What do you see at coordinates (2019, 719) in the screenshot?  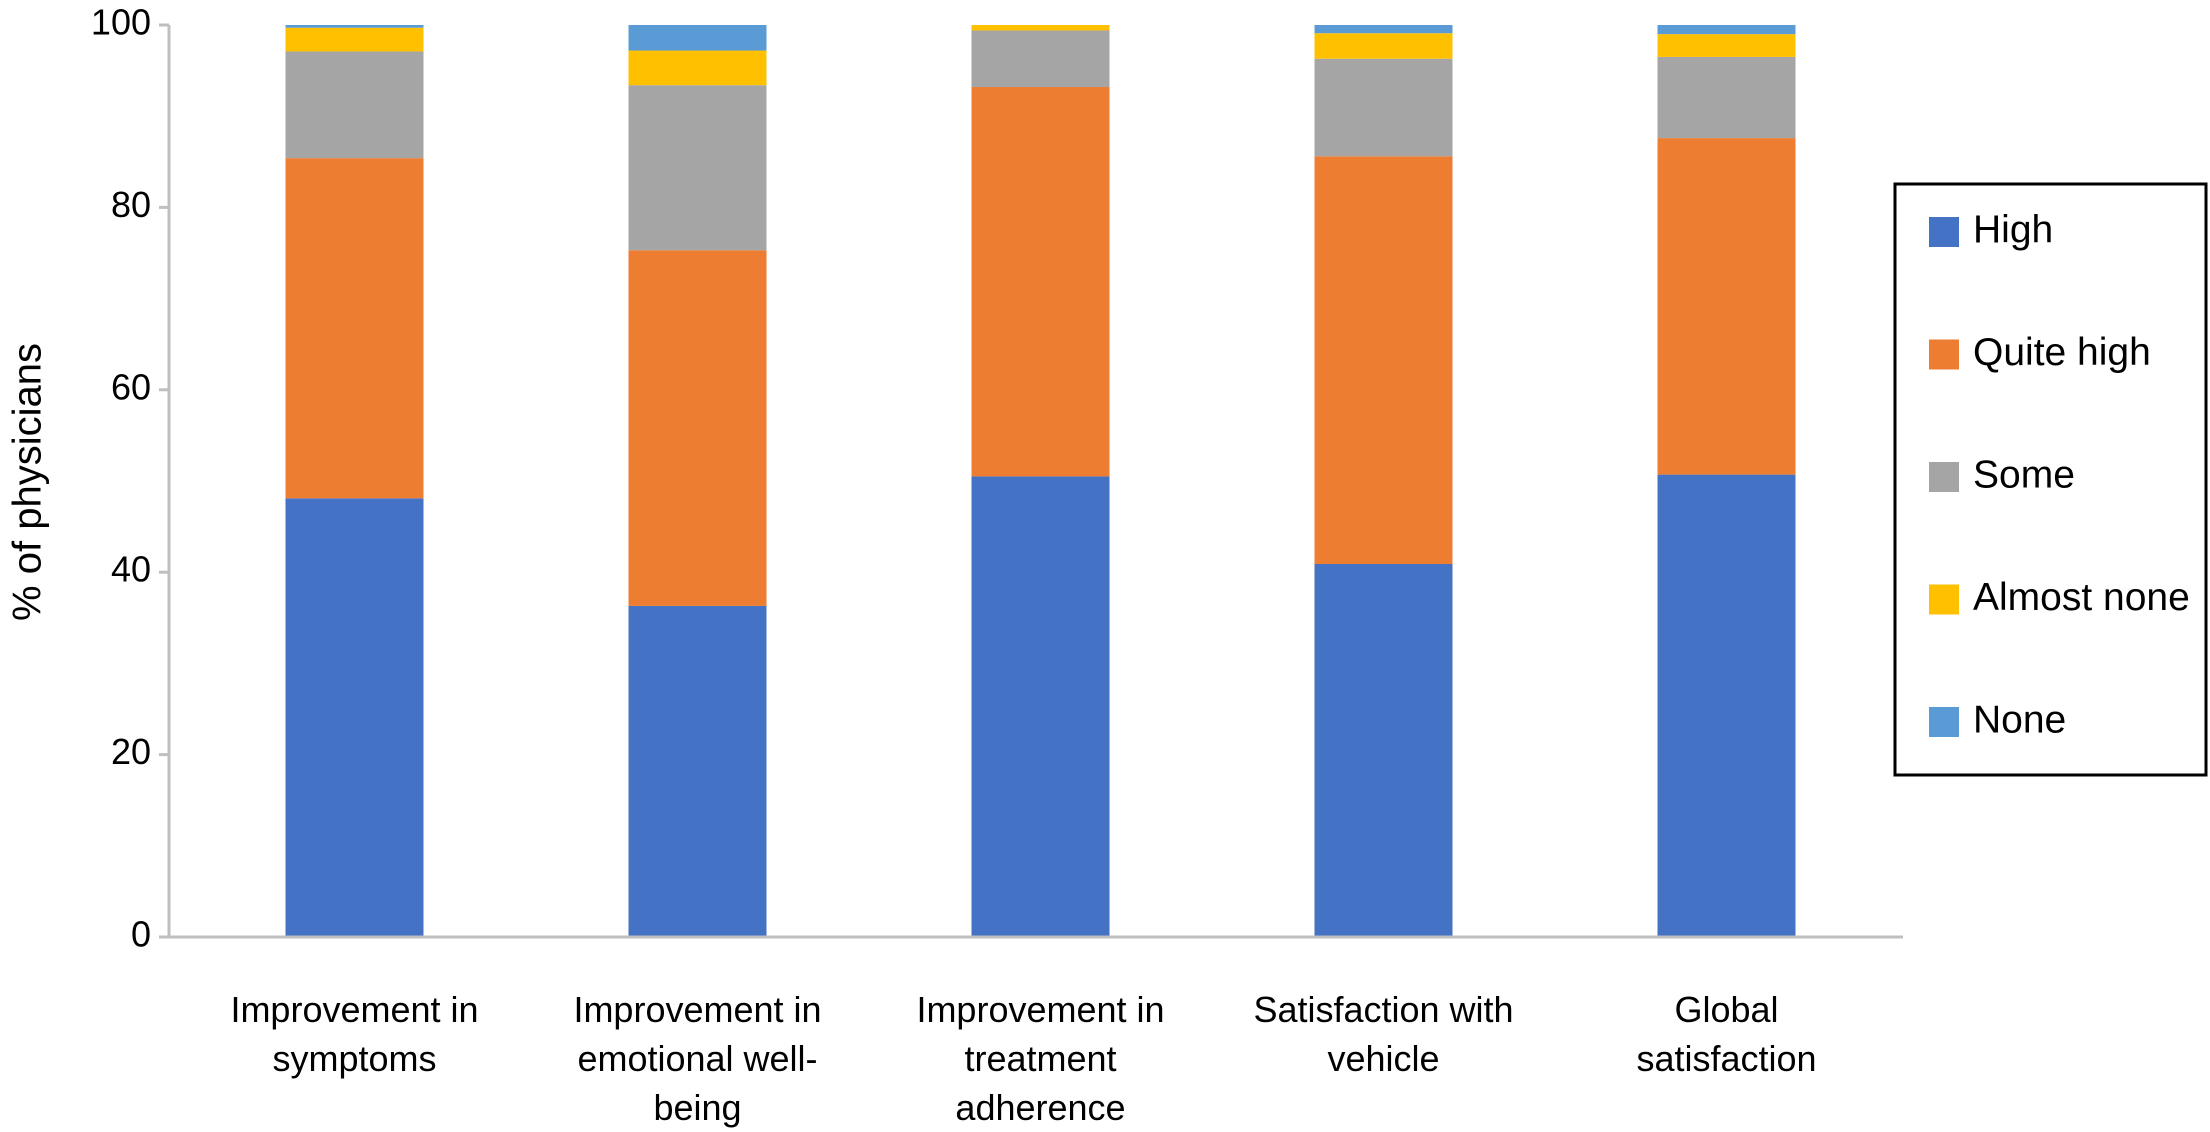 I see `legend-label: None` at bounding box center [2019, 719].